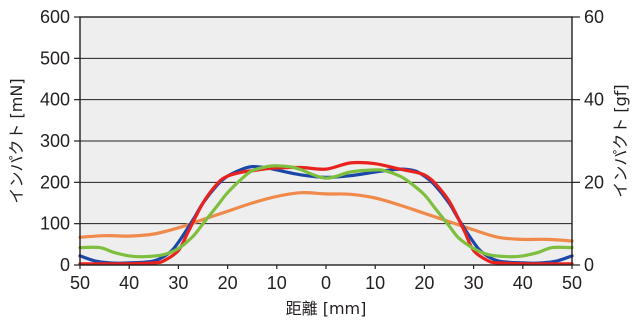  Describe the element at coordinates (589, 265) in the screenshot. I see `y-right-tick-label: 0` at that location.